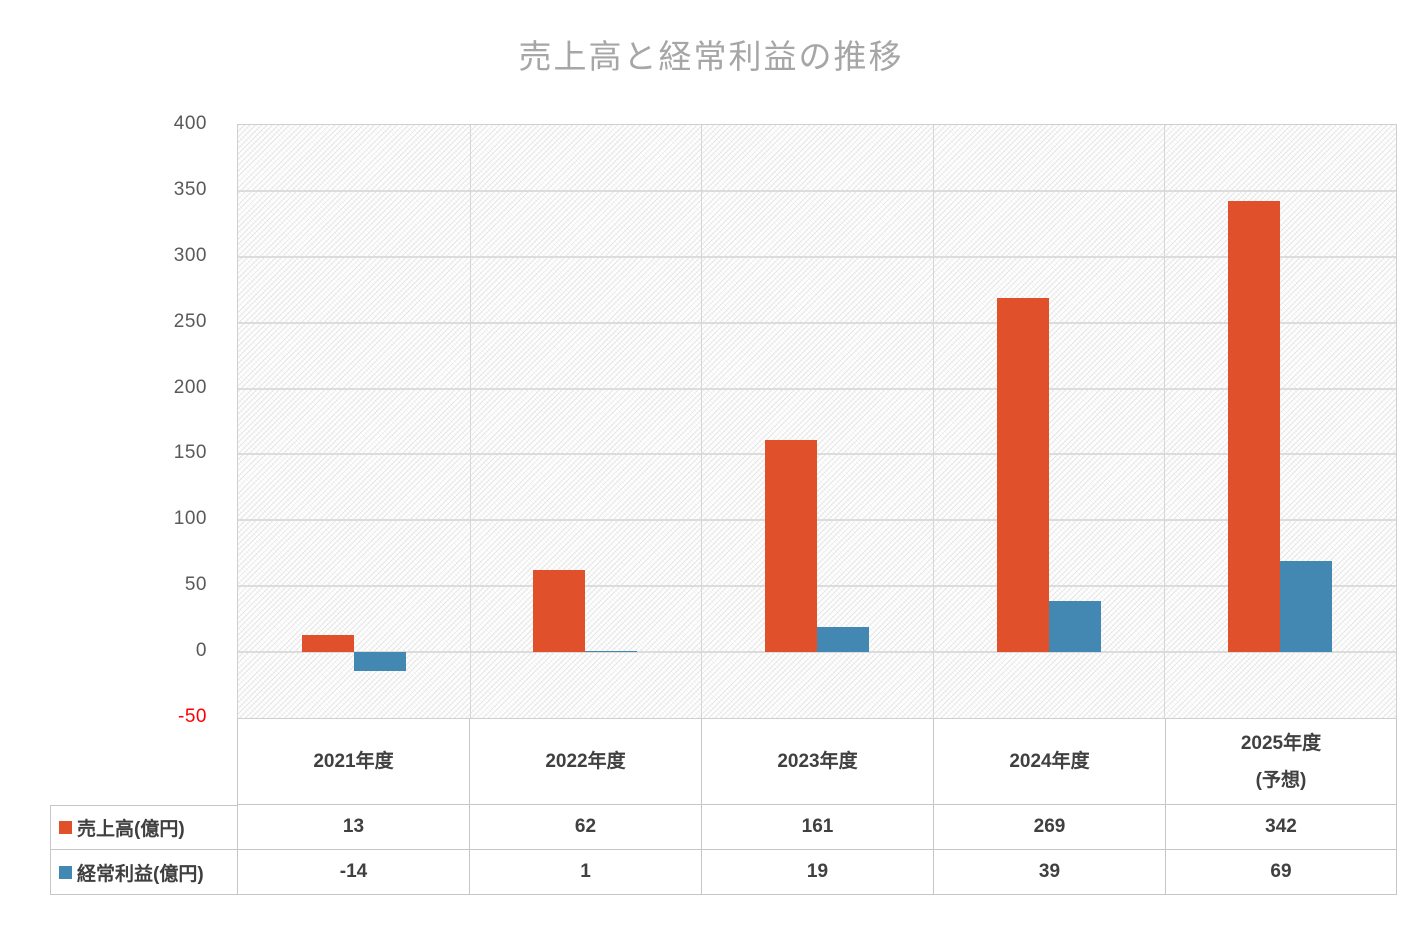 This screenshot has height=926, width=1422. What do you see at coordinates (190, 453) in the screenshot?
I see `y-axis-tick-label: 150` at bounding box center [190, 453].